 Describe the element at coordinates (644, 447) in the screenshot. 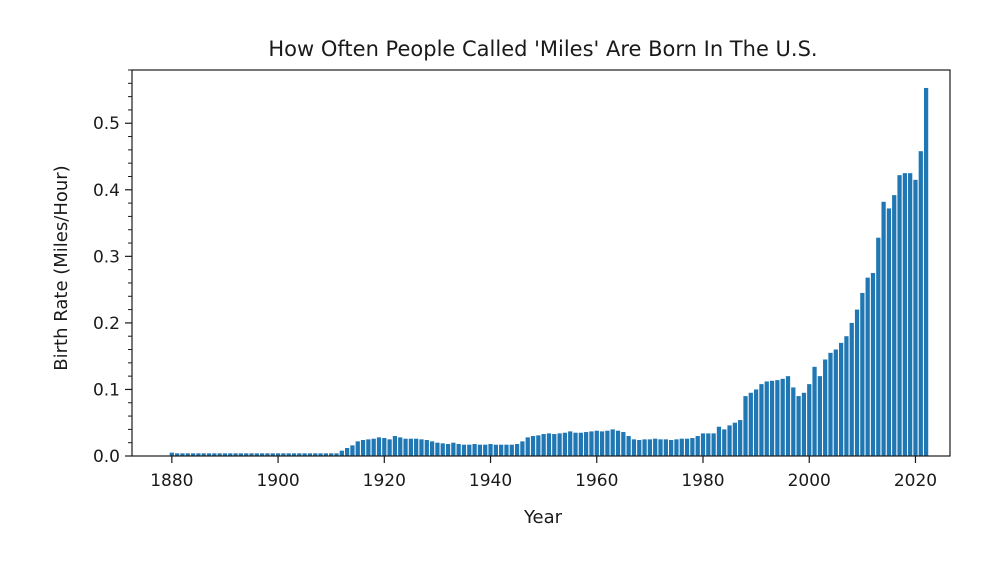

I see `bar-1969` at that location.